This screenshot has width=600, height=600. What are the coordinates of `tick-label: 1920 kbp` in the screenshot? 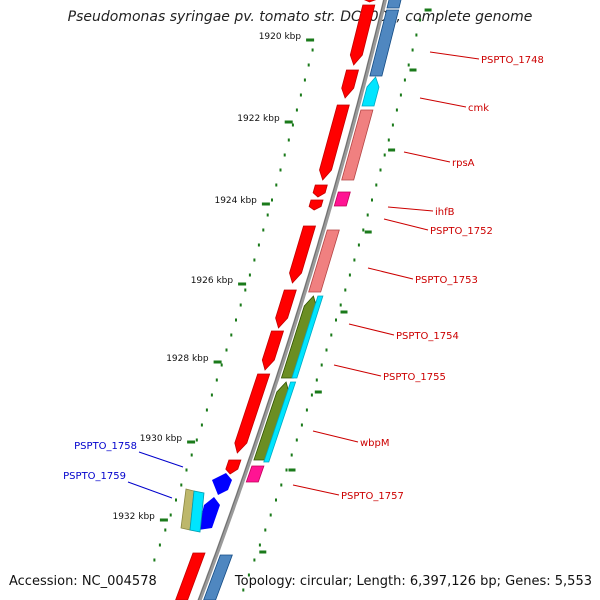 It's located at (280, 37).